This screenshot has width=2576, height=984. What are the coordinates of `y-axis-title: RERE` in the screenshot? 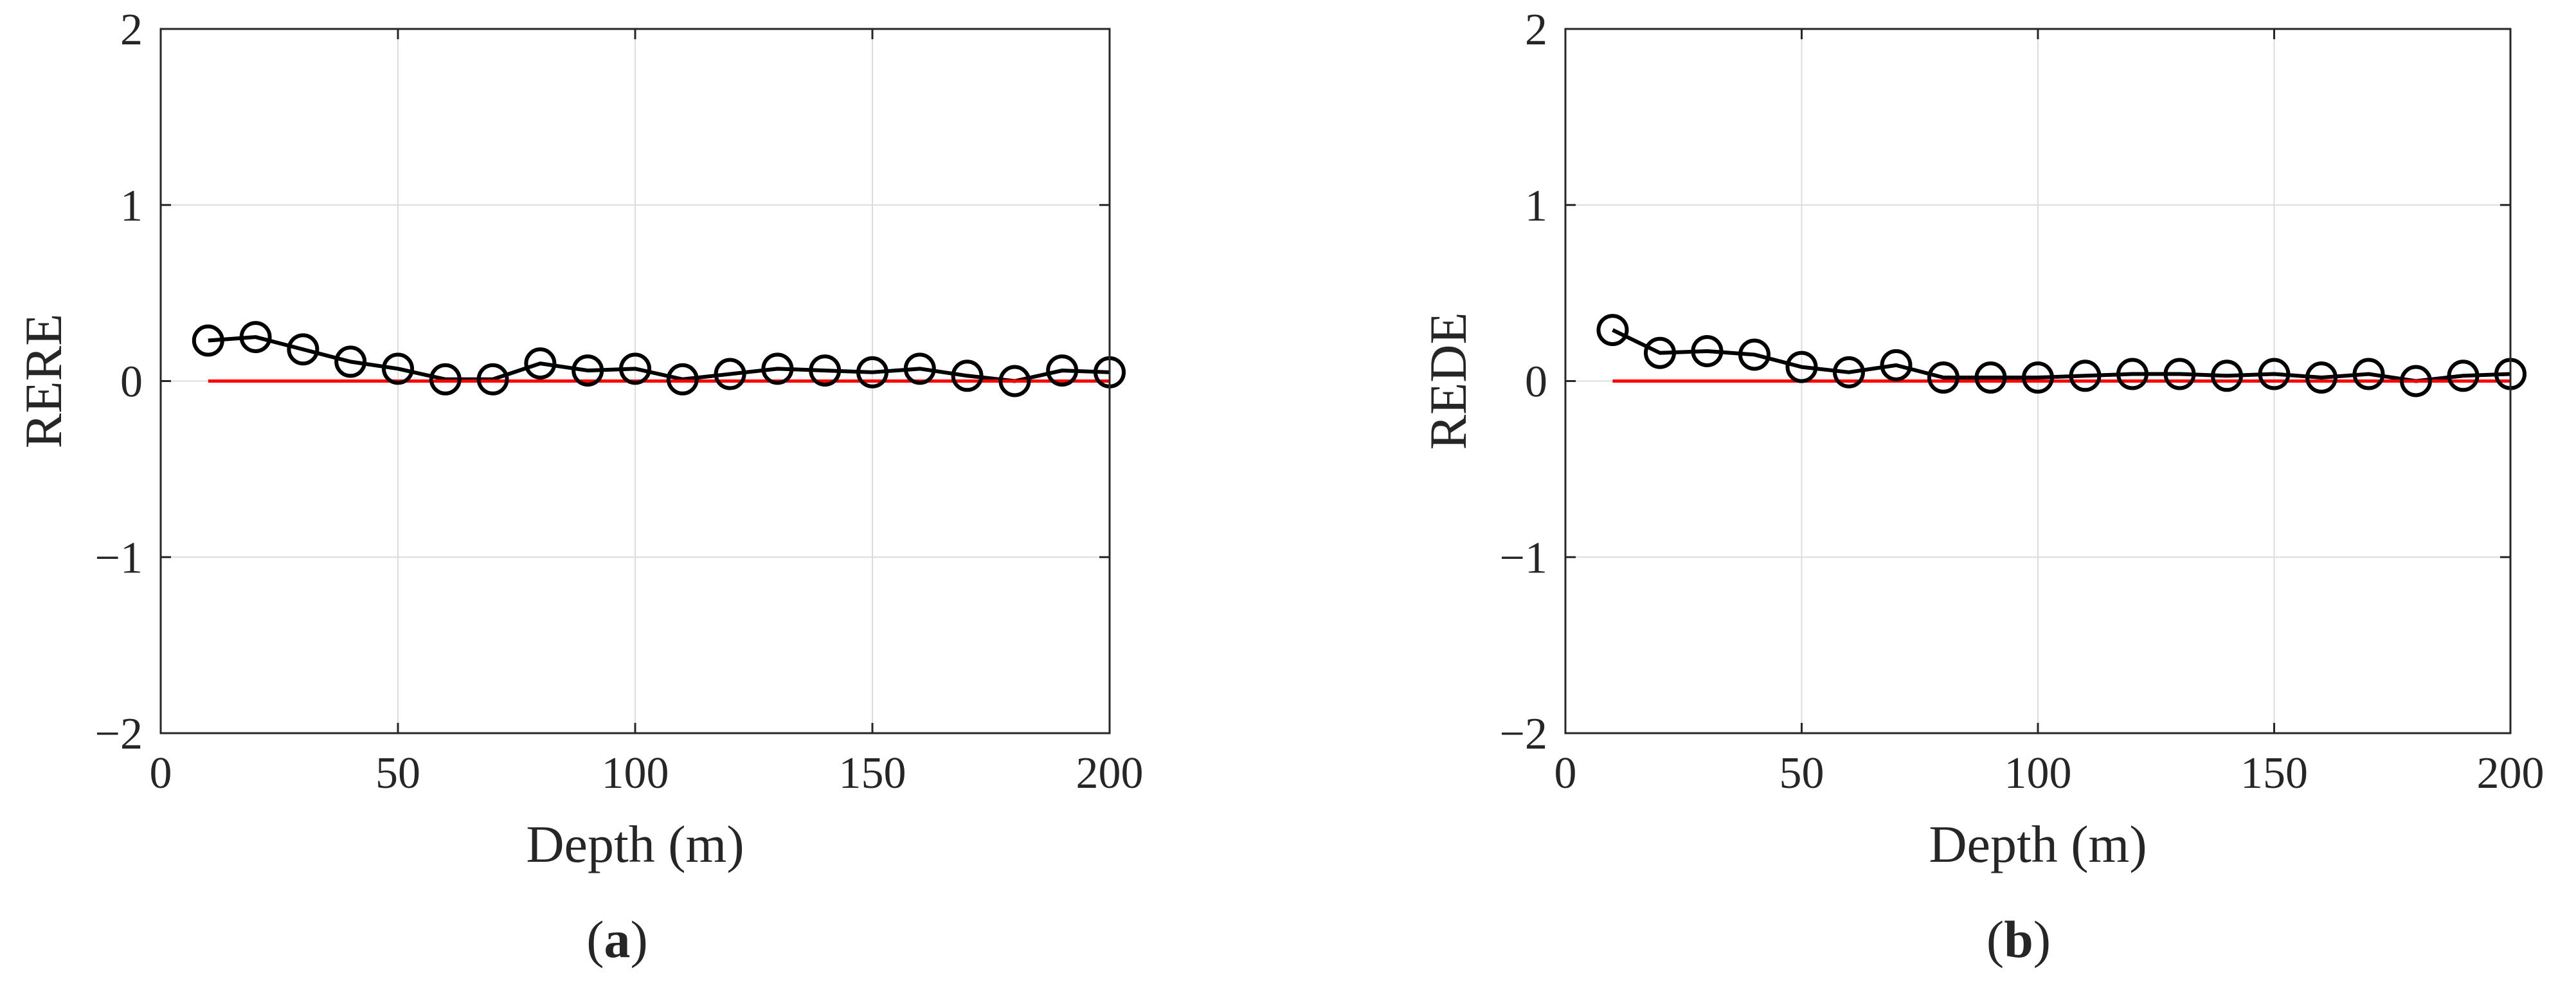 It's located at (43, 382).